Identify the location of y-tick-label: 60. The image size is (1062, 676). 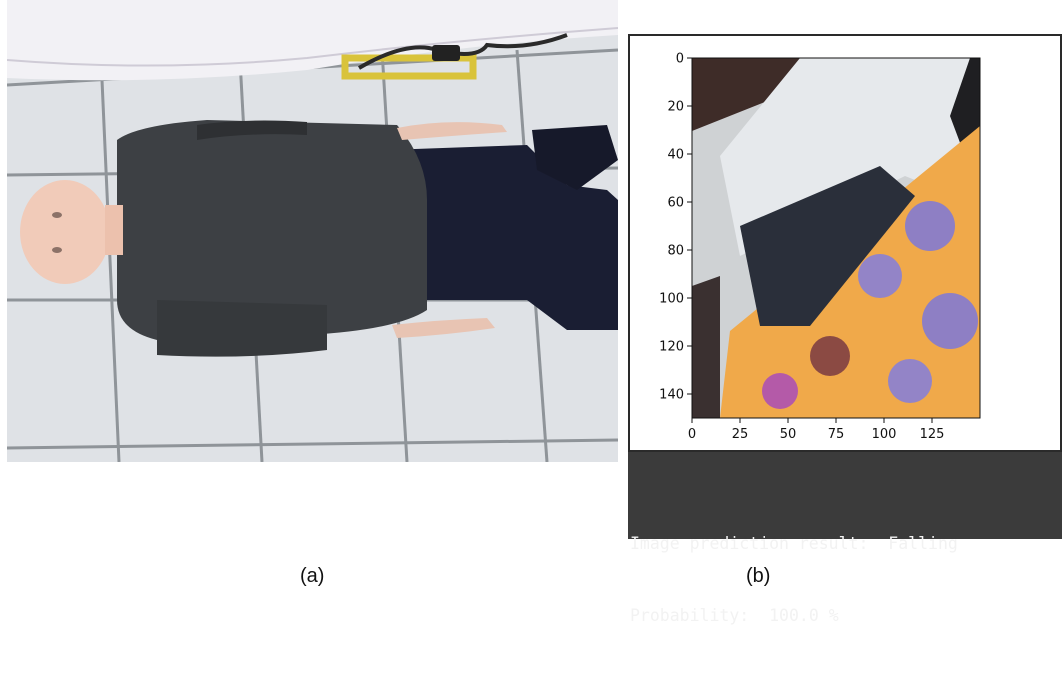
(675, 203).